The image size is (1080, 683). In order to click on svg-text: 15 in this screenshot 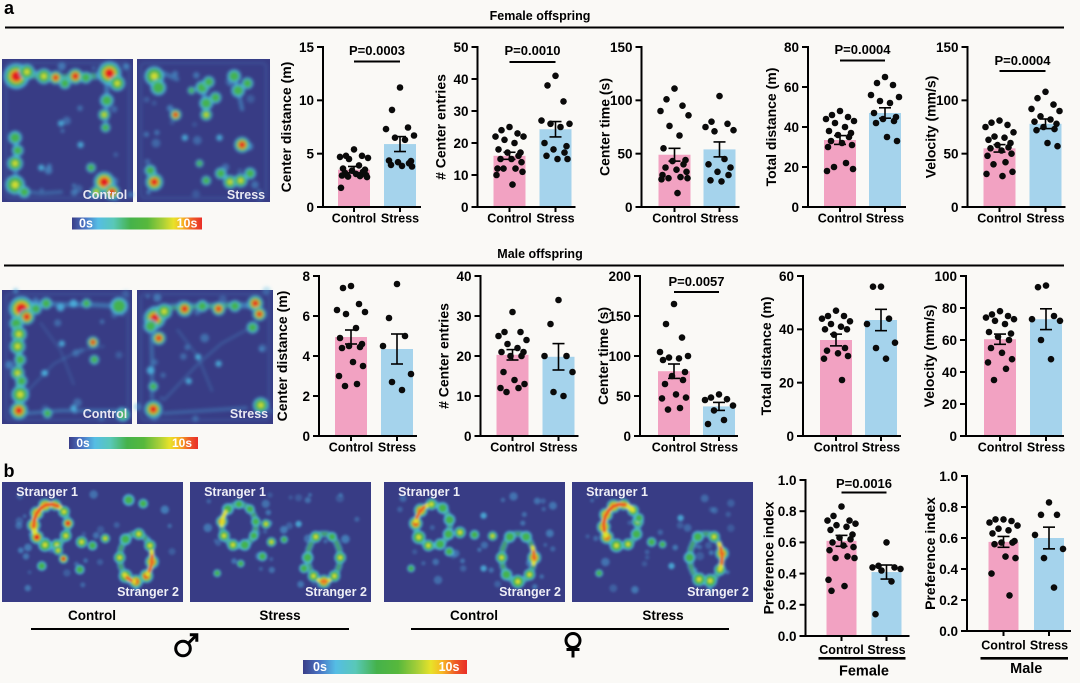, I will do `click(307, 47)`.